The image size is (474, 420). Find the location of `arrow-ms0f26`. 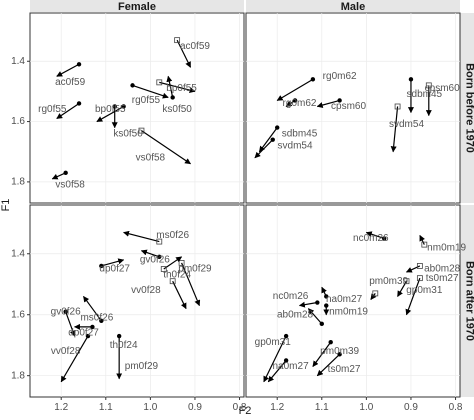

arrow-ms0f26 is located at coordinates (141, 236).